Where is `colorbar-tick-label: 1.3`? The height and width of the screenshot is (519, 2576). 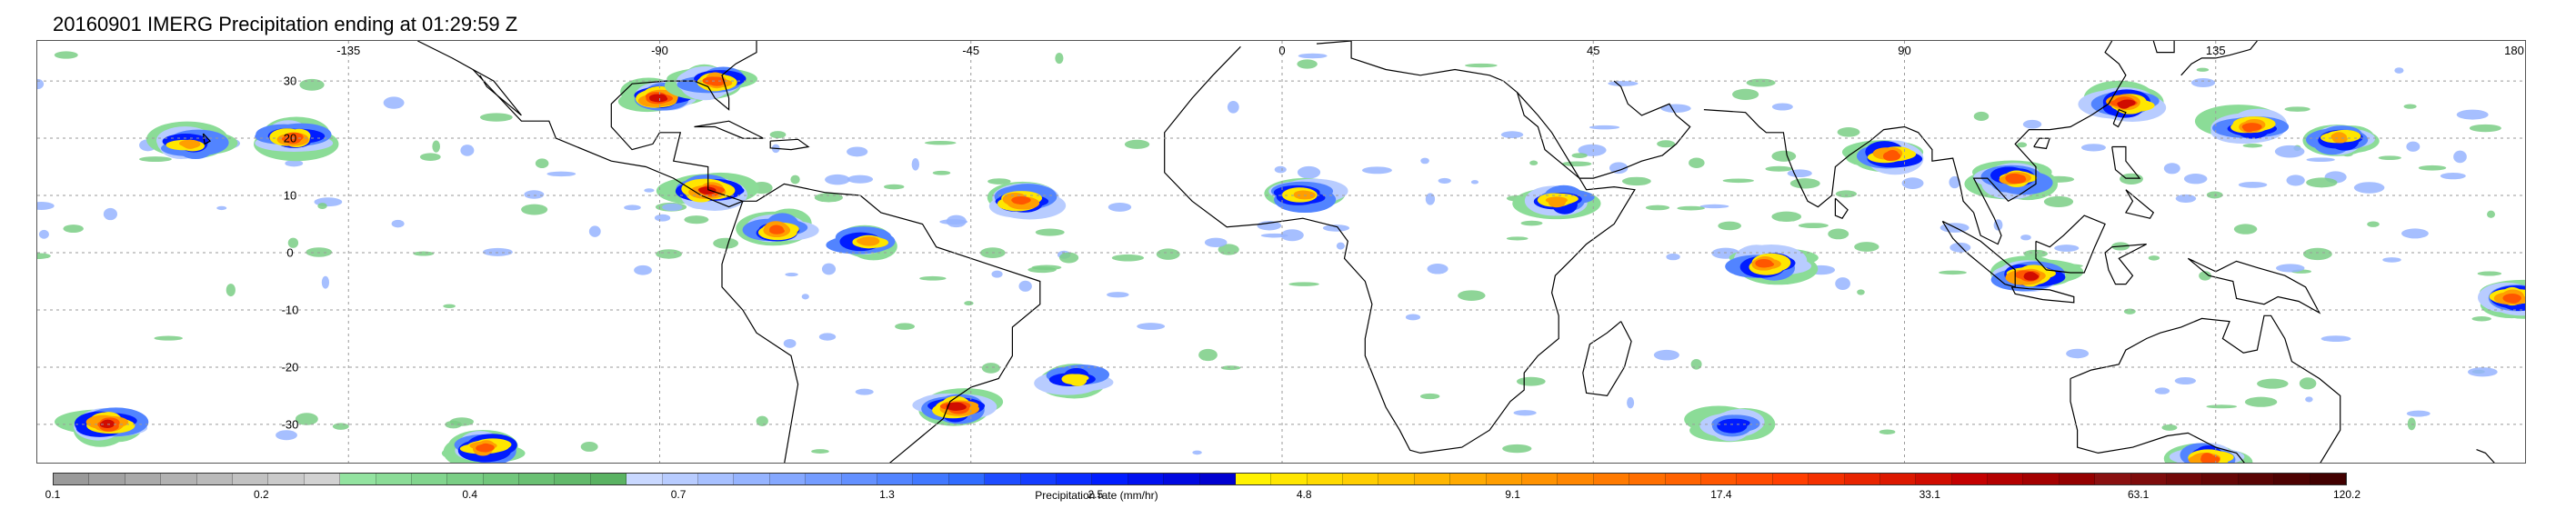 colorbar-tick-label: 1.3 is located at coordinates (887, 494).